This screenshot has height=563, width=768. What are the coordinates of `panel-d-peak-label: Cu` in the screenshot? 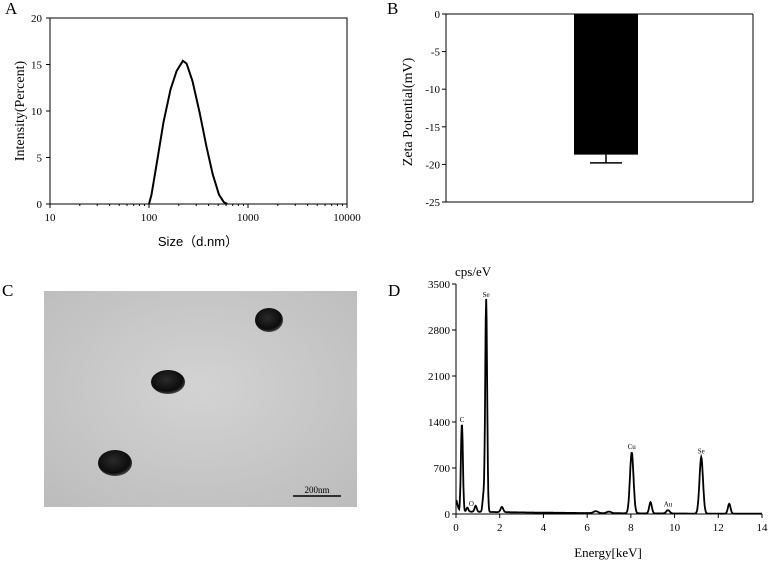 It's located at (632, 447).